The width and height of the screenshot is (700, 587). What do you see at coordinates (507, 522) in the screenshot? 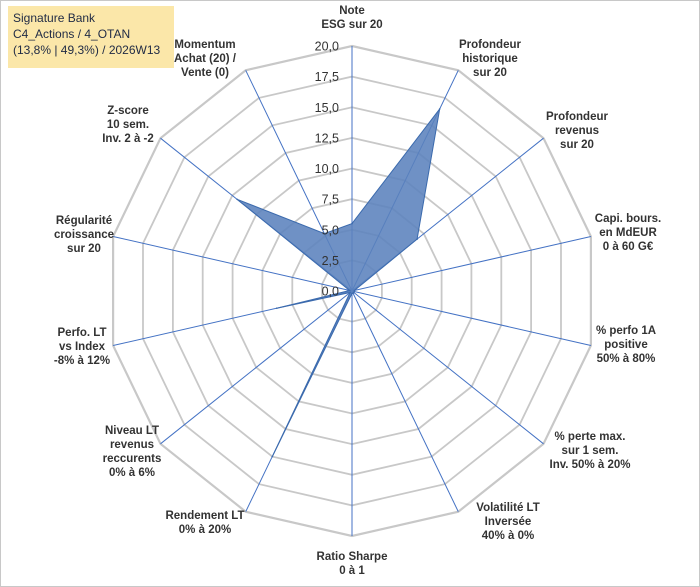
I see `axis-label-7: Volatilité LT Inversée 40% à 0%` at bounding box center [507, 522].